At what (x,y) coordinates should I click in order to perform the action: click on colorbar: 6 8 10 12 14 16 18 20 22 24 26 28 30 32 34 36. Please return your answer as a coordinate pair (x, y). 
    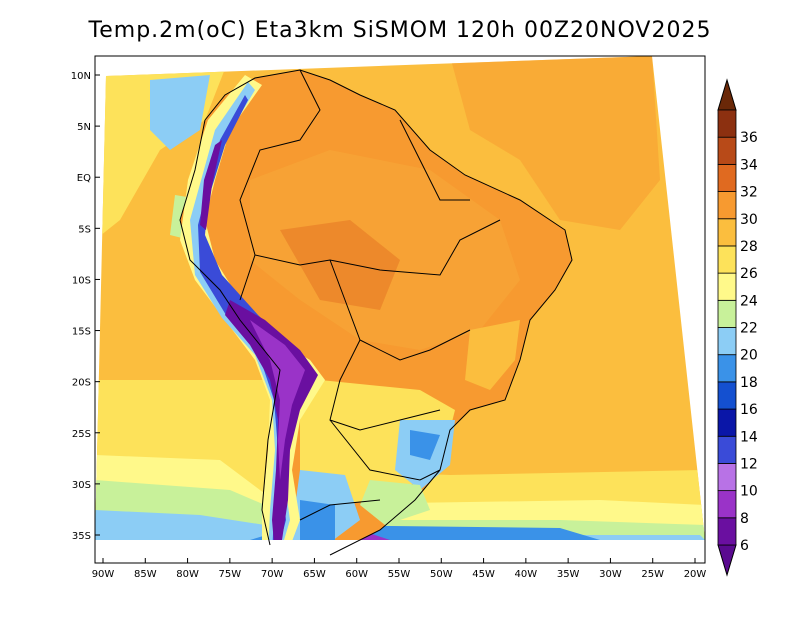
    Looking at the image, I should click on (737, 327).